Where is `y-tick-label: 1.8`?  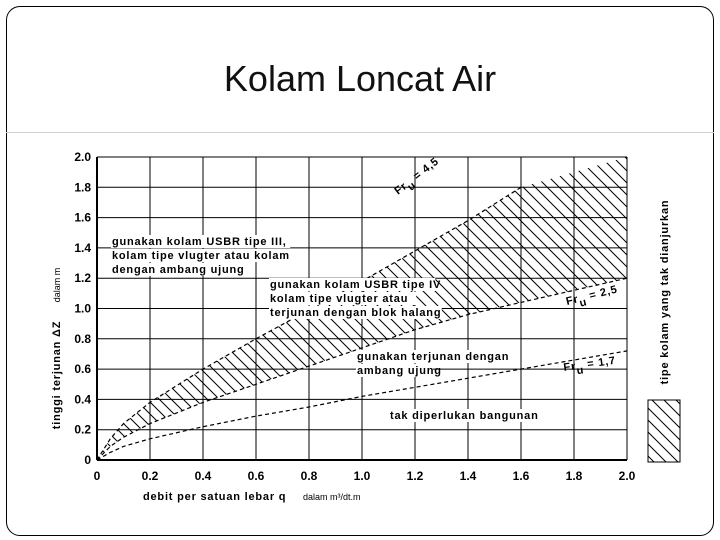
y-tick-label: 1.8 is located at coordinates (82, 187).